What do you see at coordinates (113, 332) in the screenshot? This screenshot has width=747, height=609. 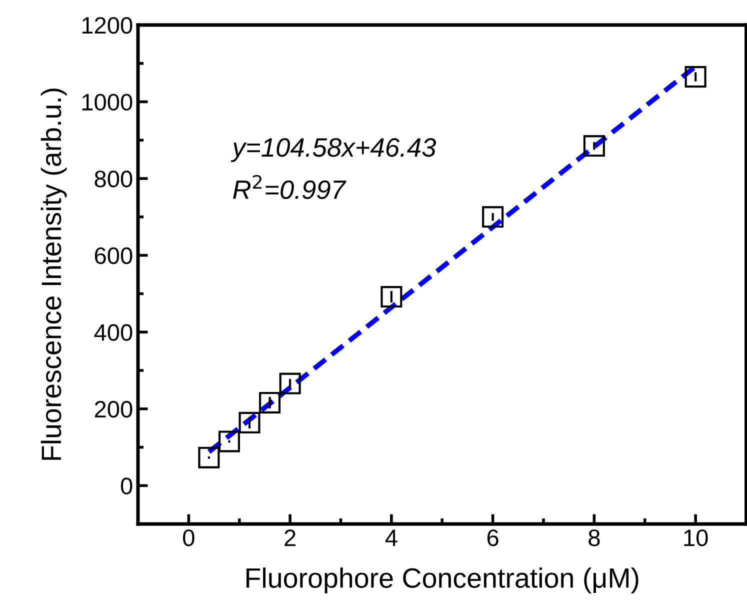 I see `y-tick-label: 400` at bounding box center [113, 332].